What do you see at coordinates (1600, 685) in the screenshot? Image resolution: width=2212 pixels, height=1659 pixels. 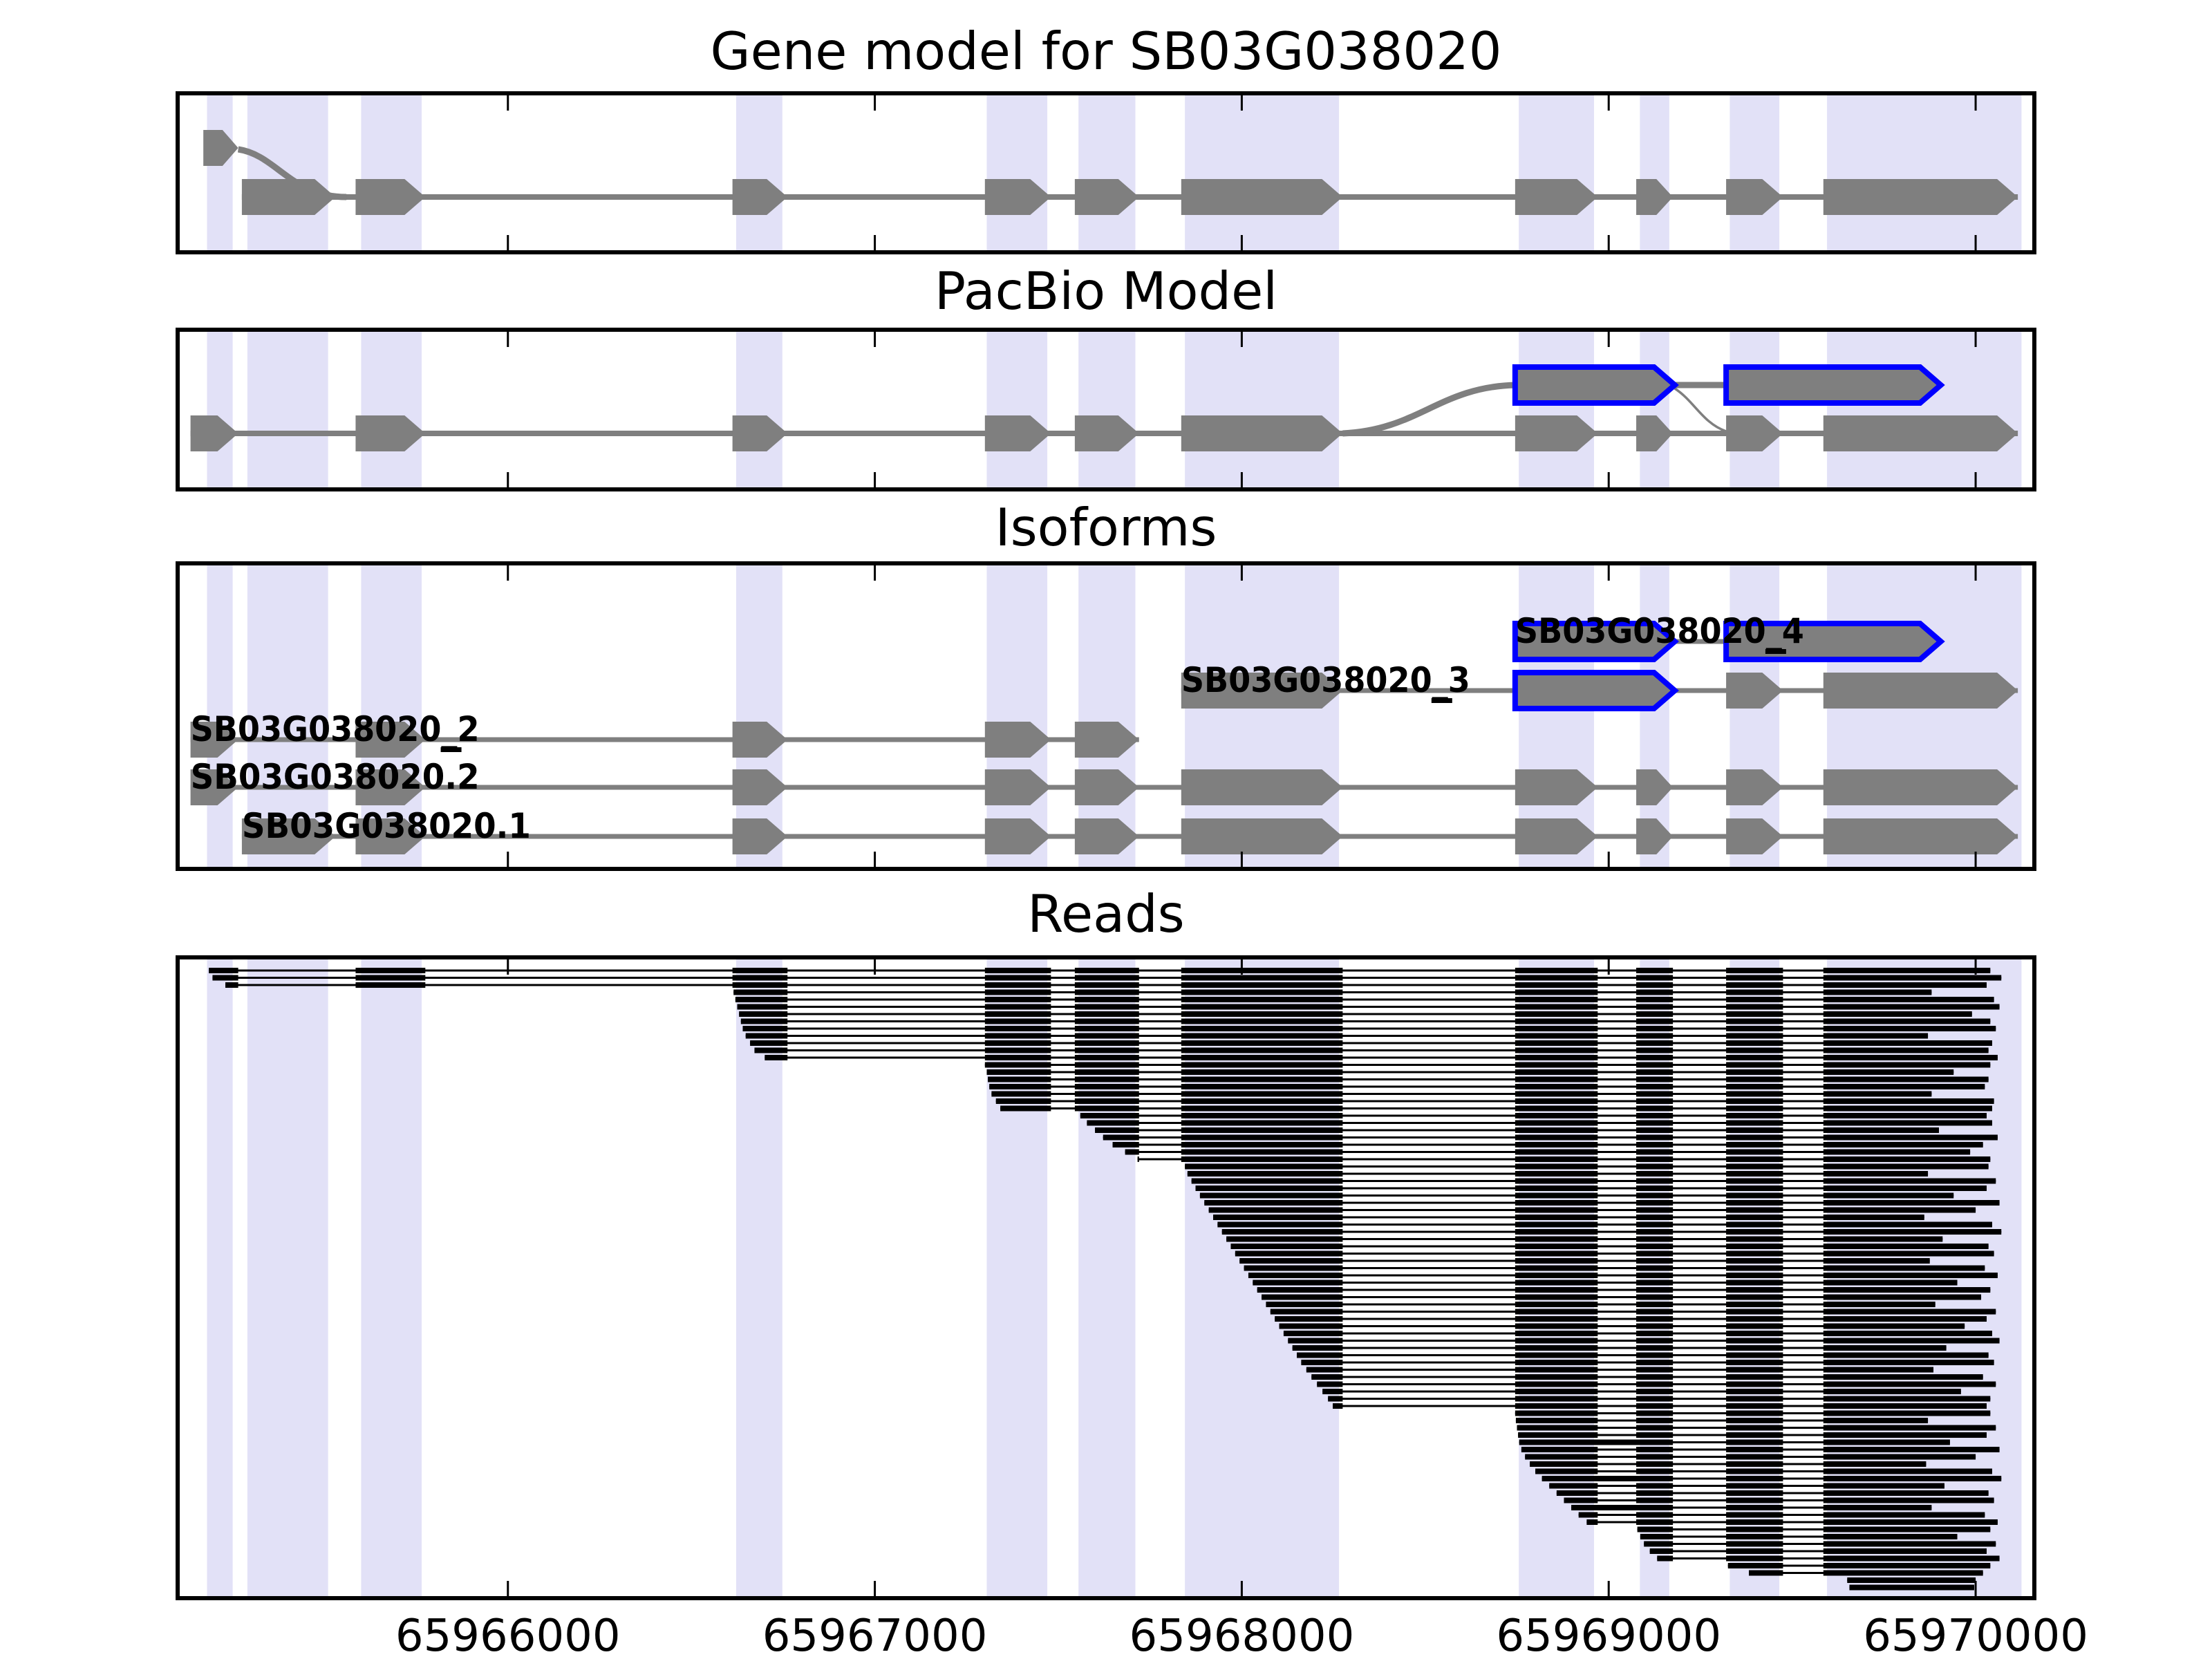 I see `isoform-track-SB03G038020_3: SB03G038020_3` at bounding box center [1600, 685].